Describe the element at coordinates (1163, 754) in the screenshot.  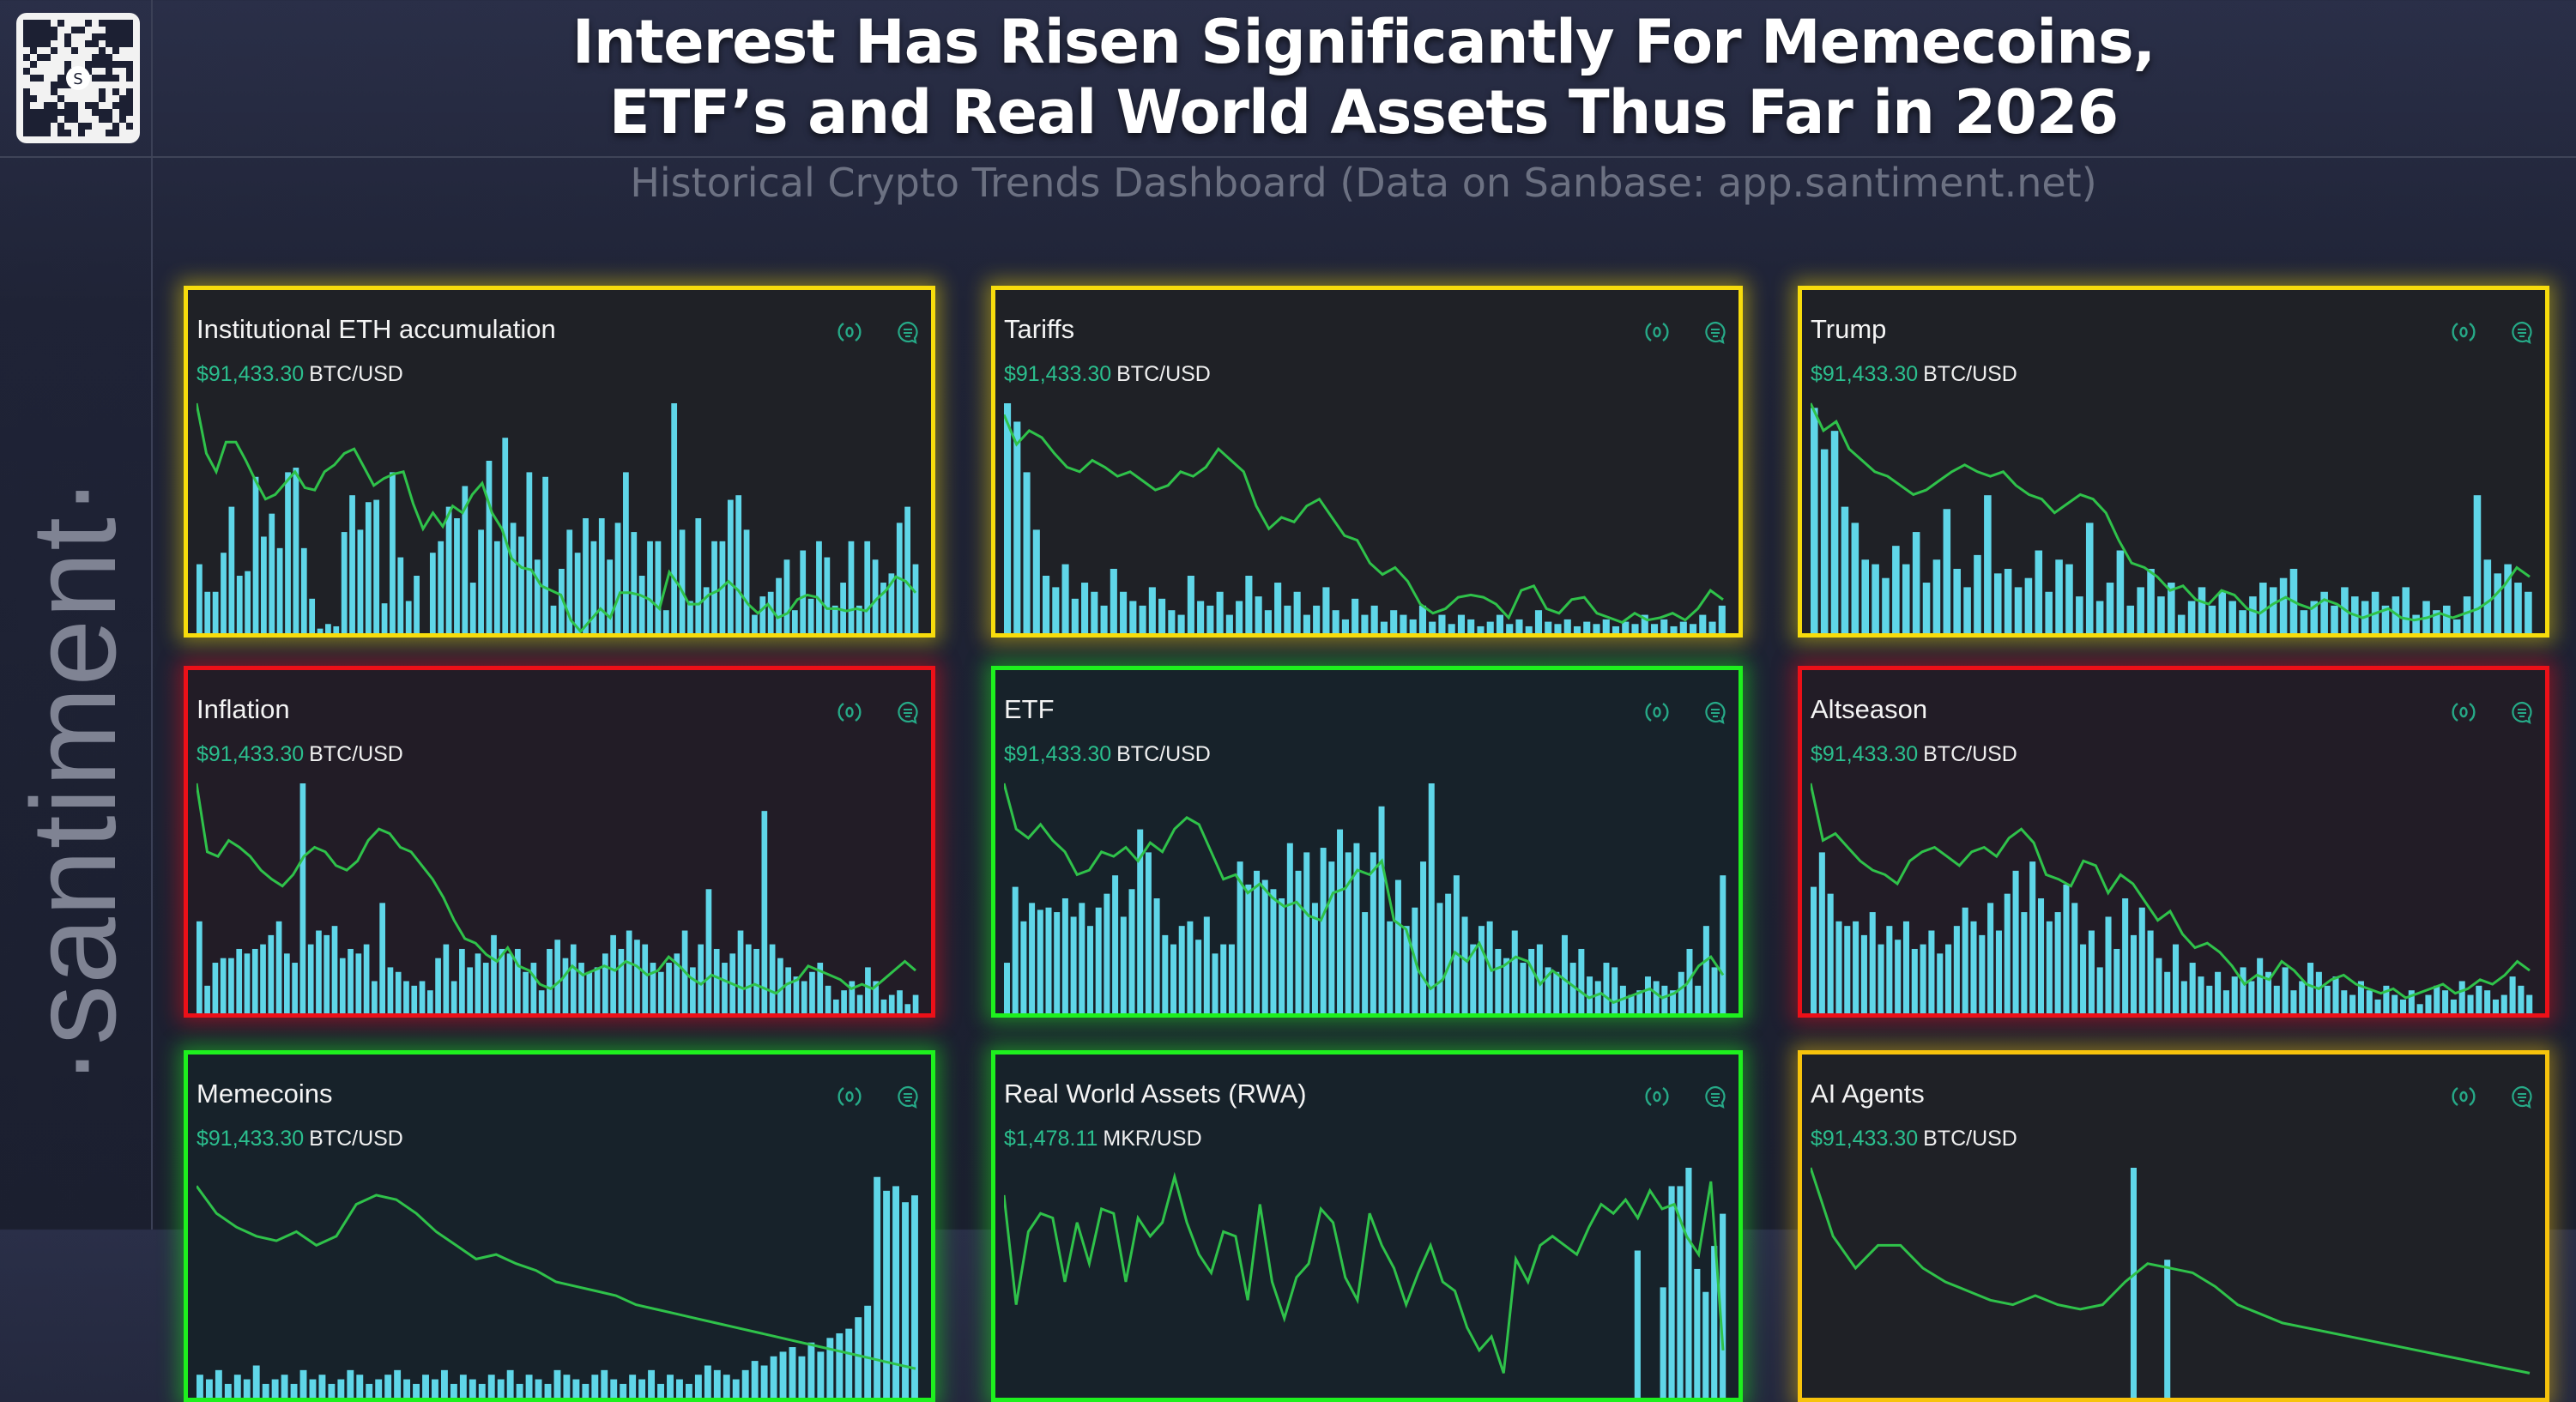
I see `price-pair: BTC/USD` at that location.